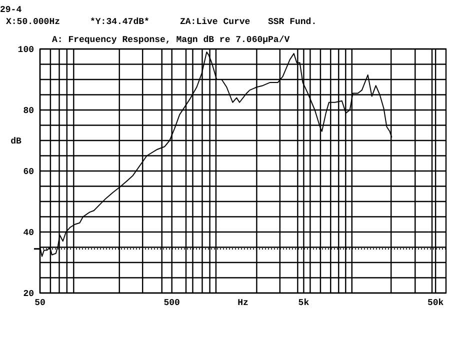 This screenshot has height=338, width=450. Describe the element at coordinates (16, 141) in the screenshot. I see `y-axis-title: dB` at that location.